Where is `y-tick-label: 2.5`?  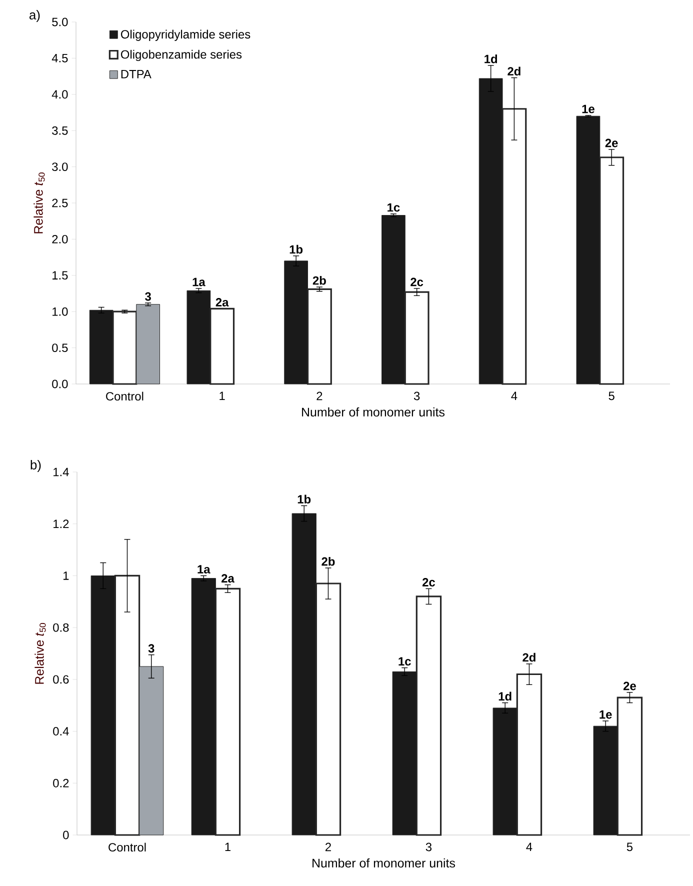 y-tick-label: 2.5 is located at coordinates (60, 203).